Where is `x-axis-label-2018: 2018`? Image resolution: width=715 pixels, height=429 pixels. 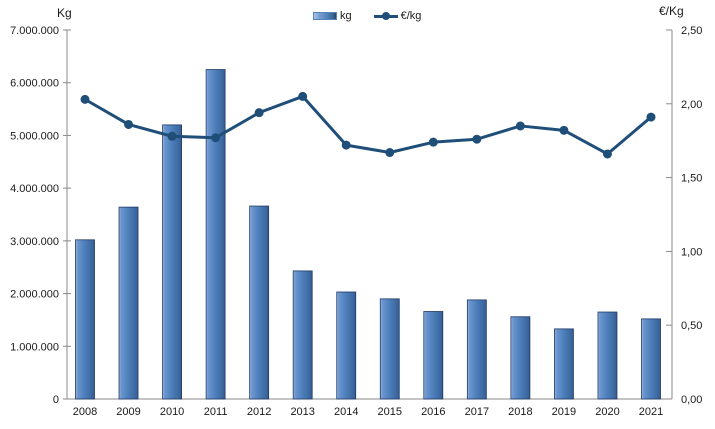 x-axis-label-2018: 2018 is located at coordinates (520, 412).